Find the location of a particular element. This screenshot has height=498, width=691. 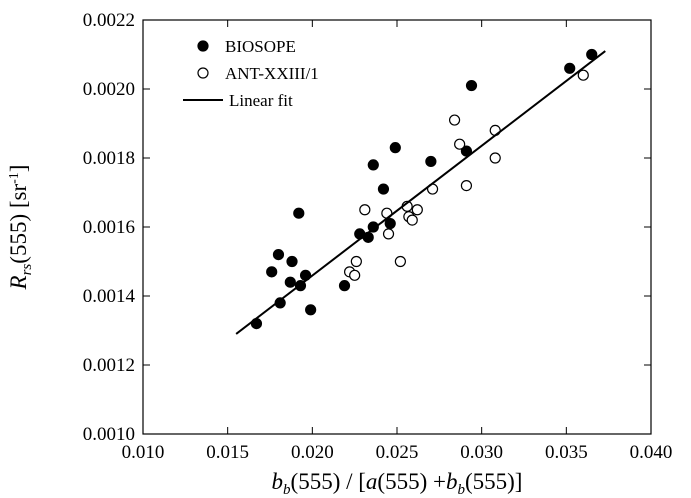

x-tick-label: 0.020 is located at coordinates (312, 452).